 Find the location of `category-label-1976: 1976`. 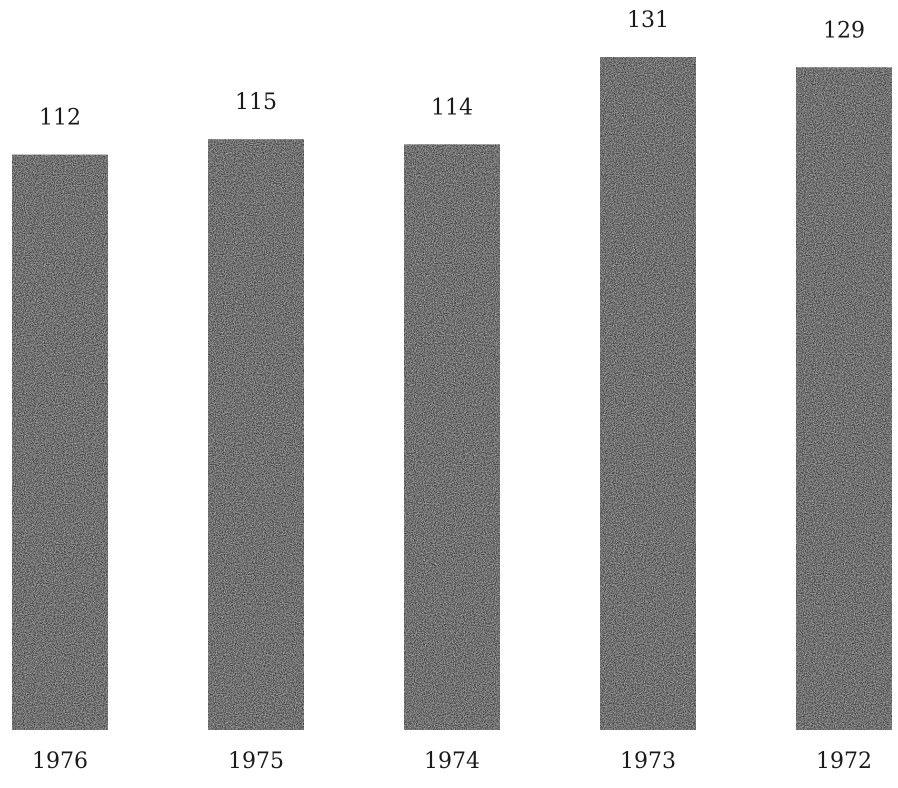

category-label-1976: 1976 is located at coordinates (60, 761).